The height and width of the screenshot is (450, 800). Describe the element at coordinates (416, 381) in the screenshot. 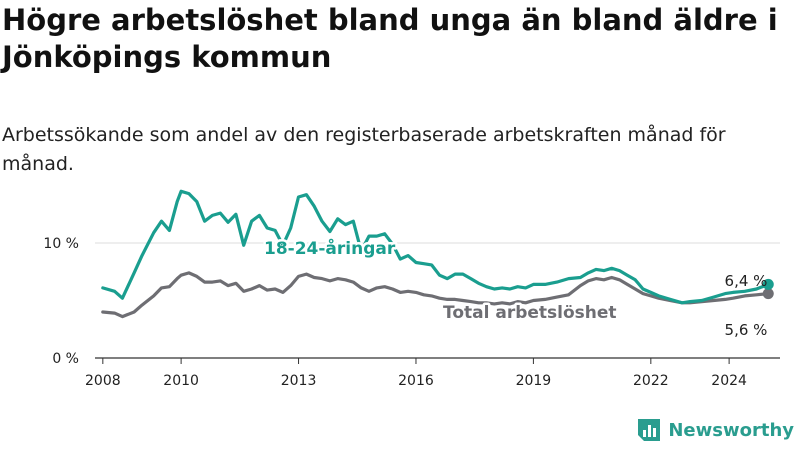

I see `x-tick-label: 2016` at that location.